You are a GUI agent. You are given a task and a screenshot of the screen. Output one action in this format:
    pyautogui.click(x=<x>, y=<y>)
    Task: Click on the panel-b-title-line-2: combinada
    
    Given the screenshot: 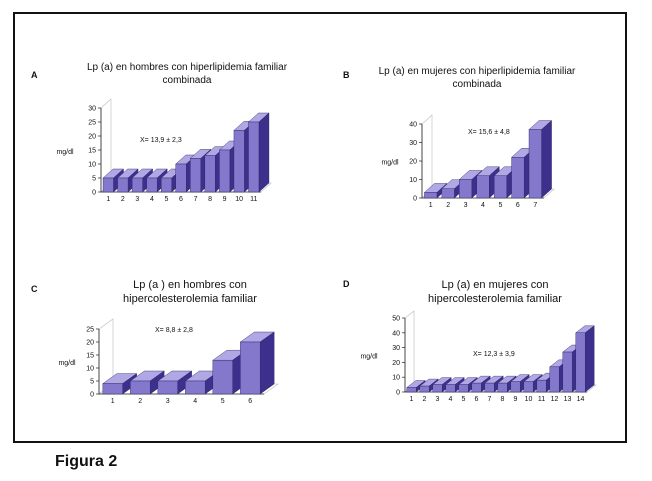 What is the action you would take?
    pyautogui.click(x=477, y=84)
    